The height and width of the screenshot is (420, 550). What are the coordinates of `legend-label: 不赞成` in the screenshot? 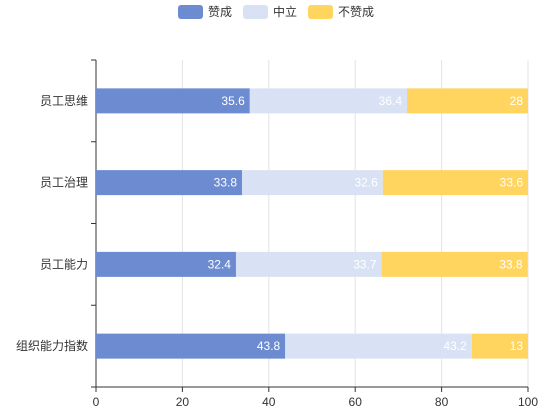 It's located at (356, 12).